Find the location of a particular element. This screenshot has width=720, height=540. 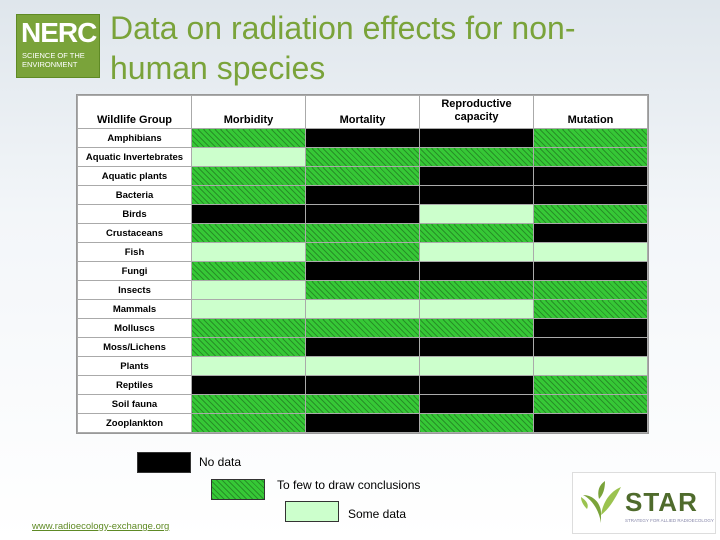

star-logo: STAR STRATEGY FOR ALLIED RADIOECOLOGY is located at coordinates (644, 503).